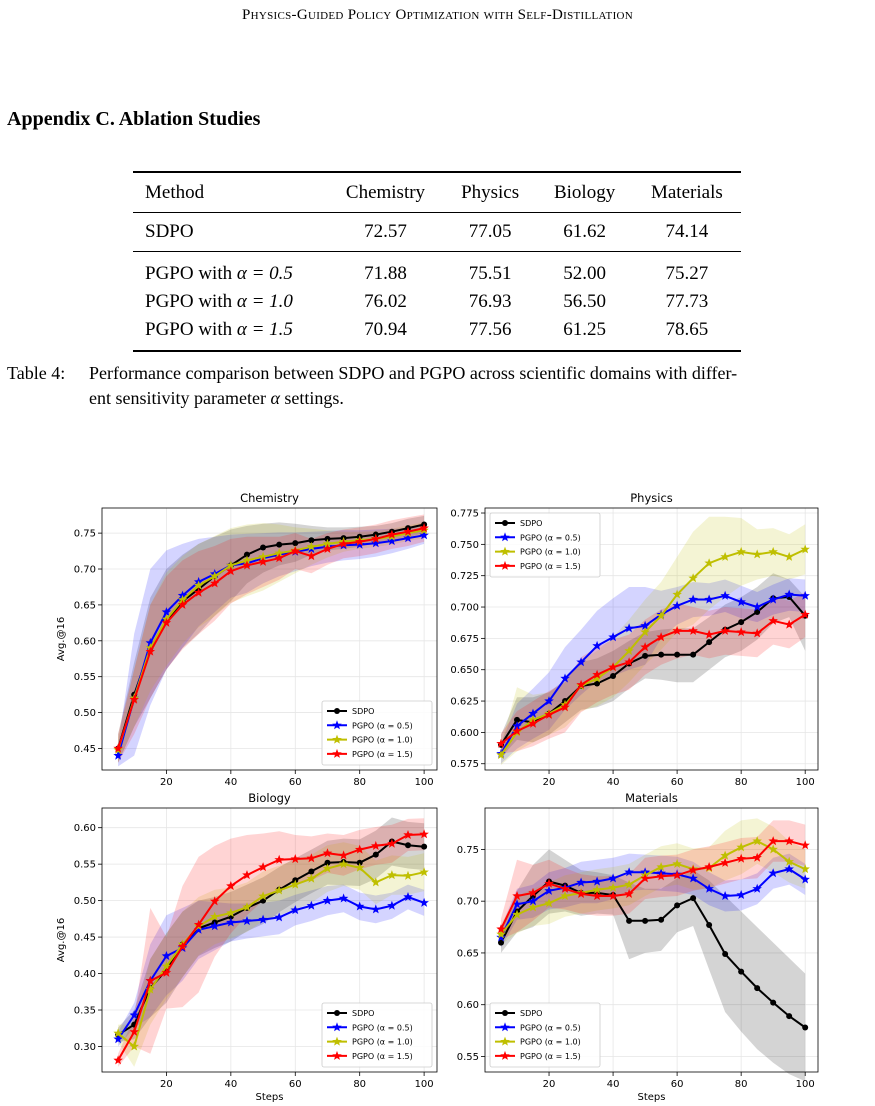 The width and height of the screenshot is (875, 1106). I want to click on y-tick-label: 0.65, so click(468, 953).